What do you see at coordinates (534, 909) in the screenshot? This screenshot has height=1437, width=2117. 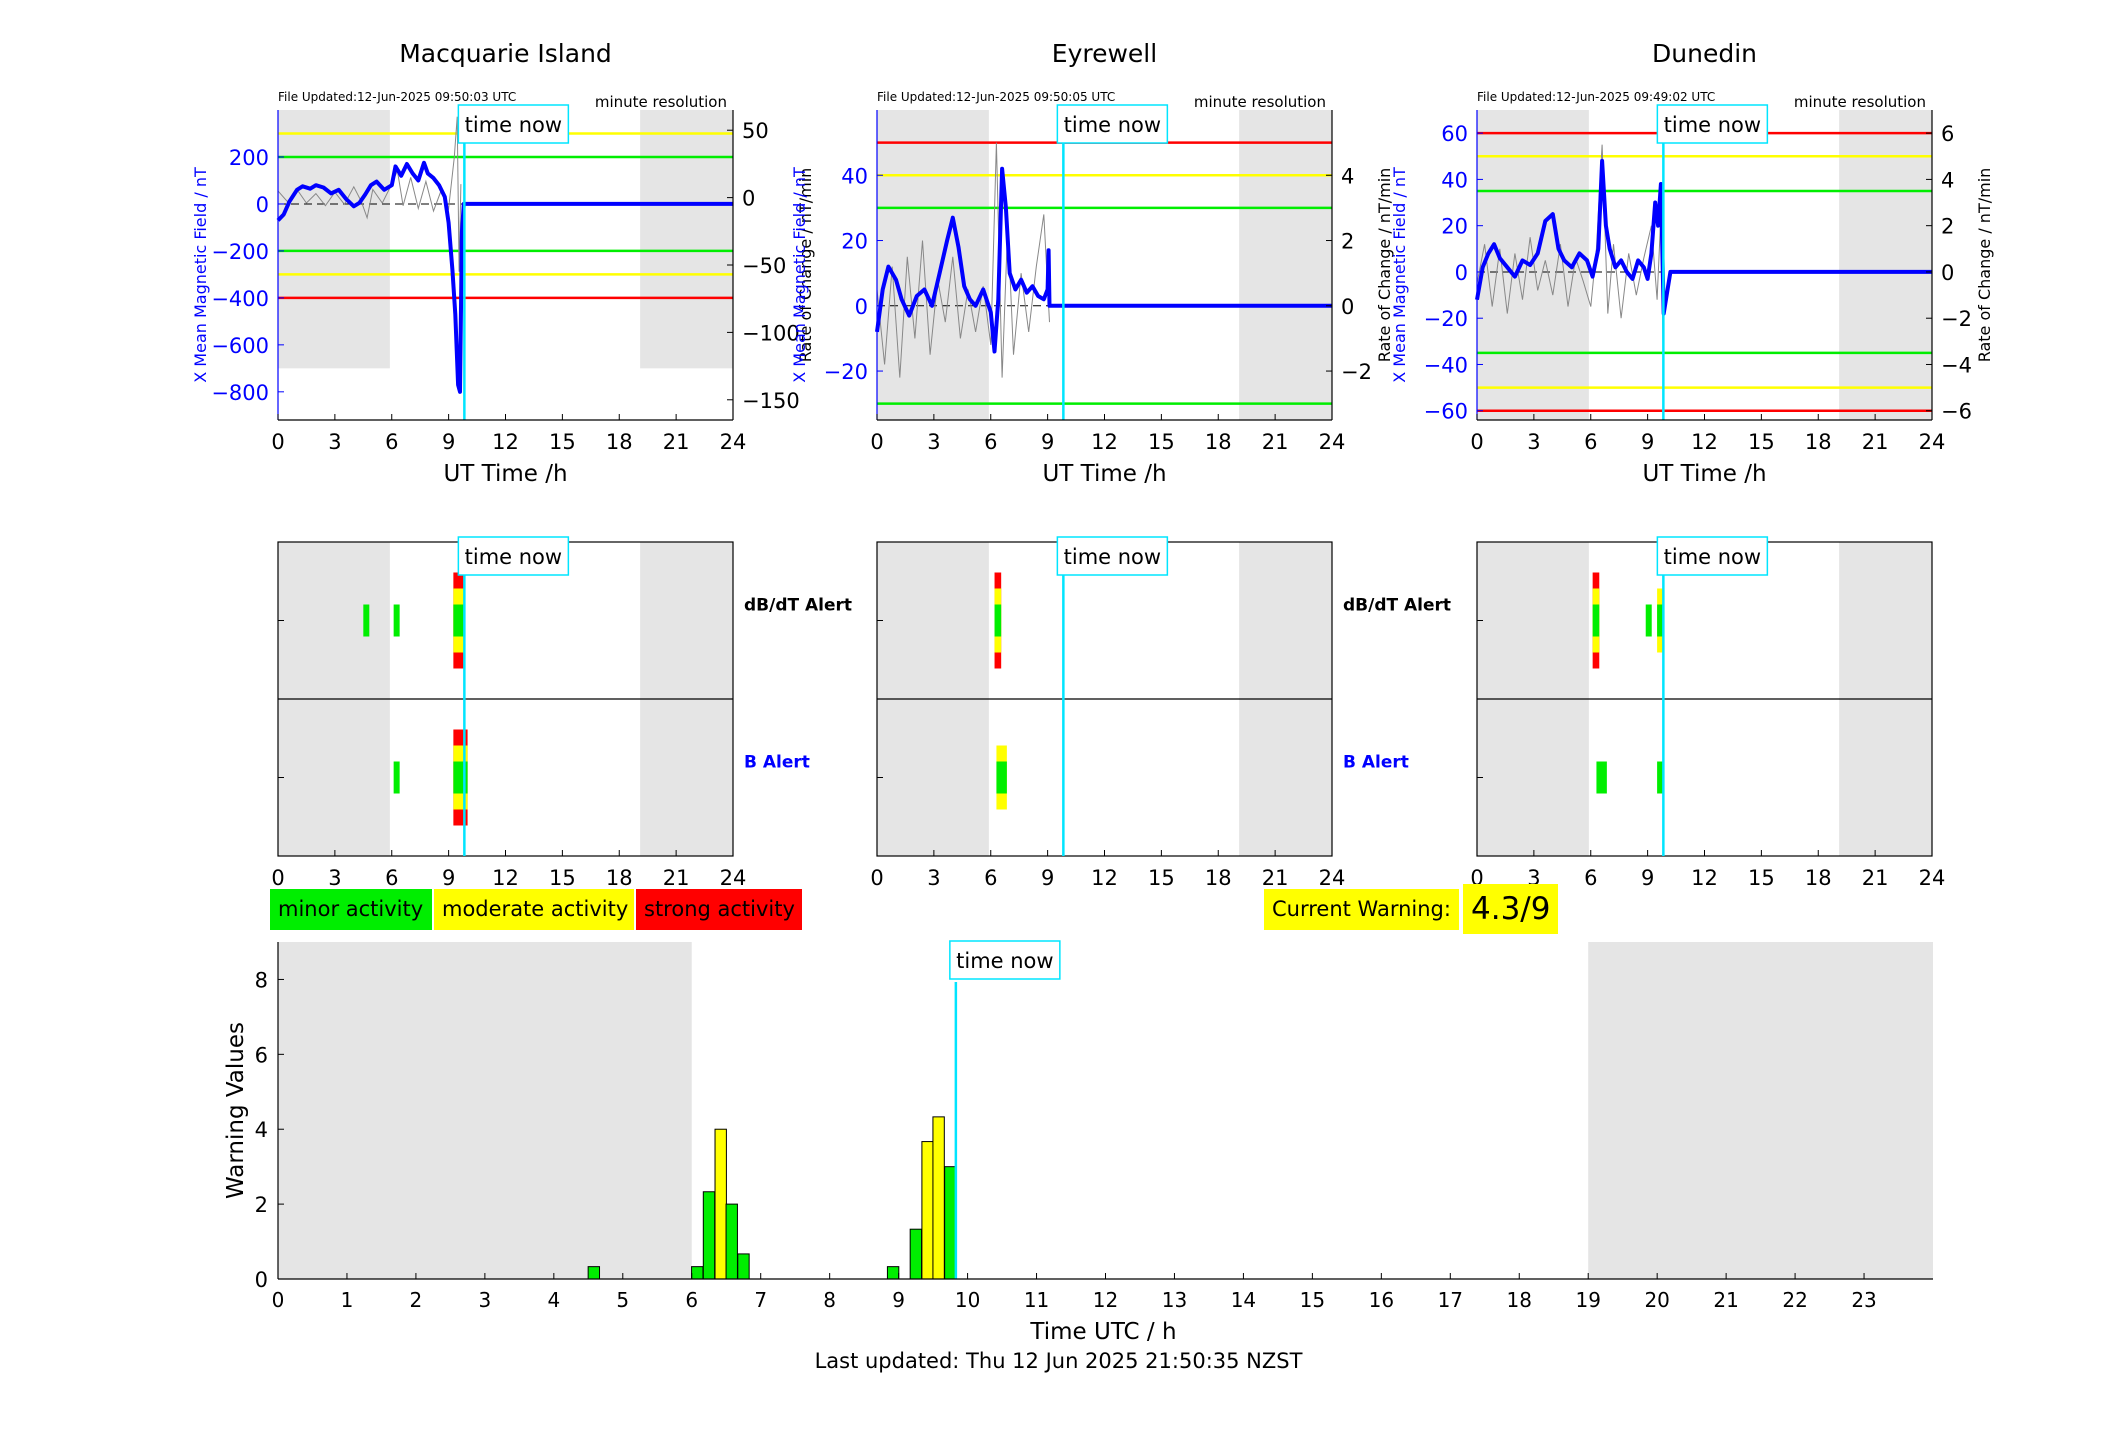 I see `legend-moderate-activity: moderate activity` at bounding box center [534, 909].